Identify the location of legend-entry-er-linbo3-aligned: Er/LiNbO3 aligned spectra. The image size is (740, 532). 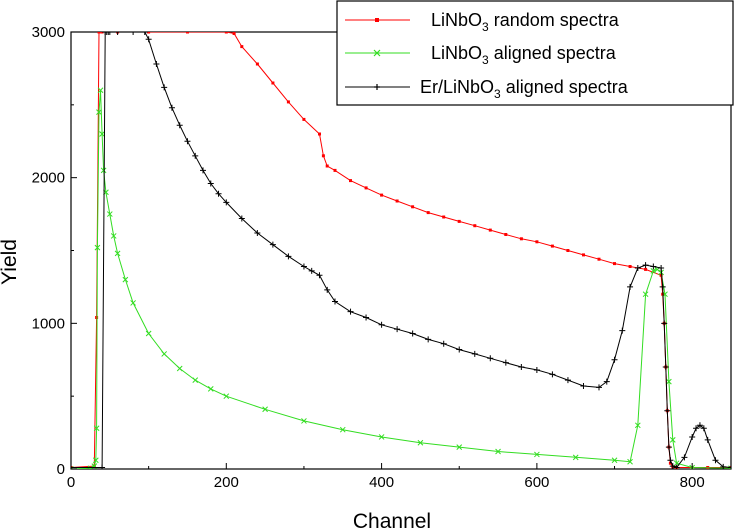
(487, 89).